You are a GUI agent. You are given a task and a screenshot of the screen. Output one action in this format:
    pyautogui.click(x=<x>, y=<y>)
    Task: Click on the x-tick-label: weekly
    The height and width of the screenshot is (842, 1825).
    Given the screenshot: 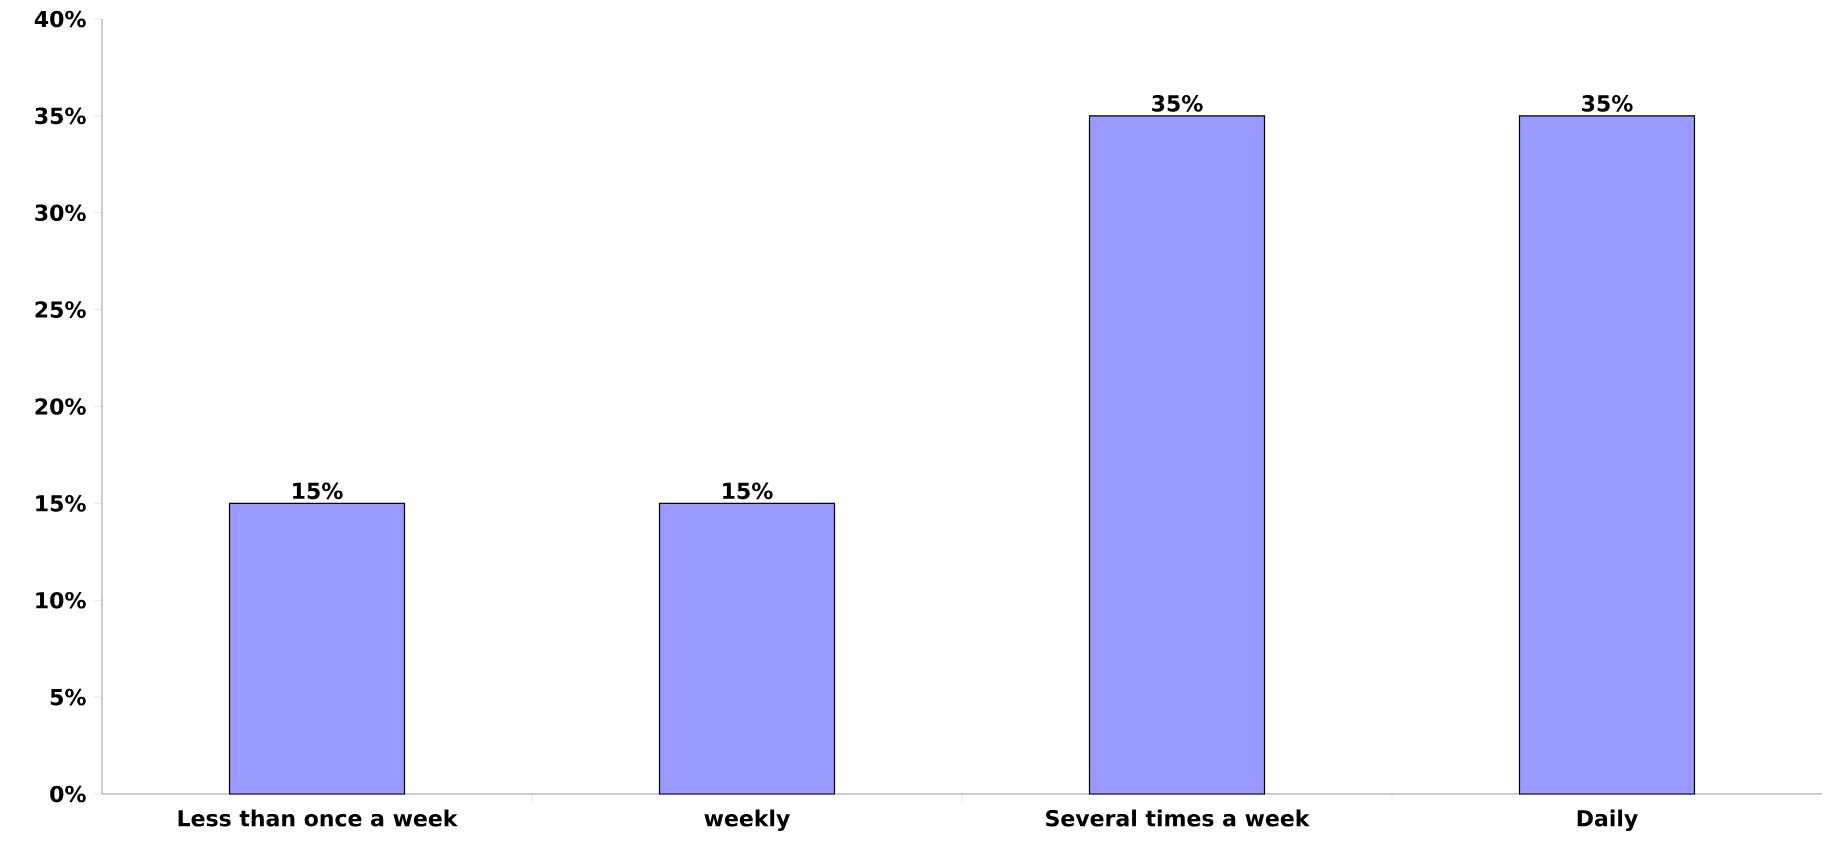 What is the action you would take?
    pyautogui.click(x=747, y=820)
    